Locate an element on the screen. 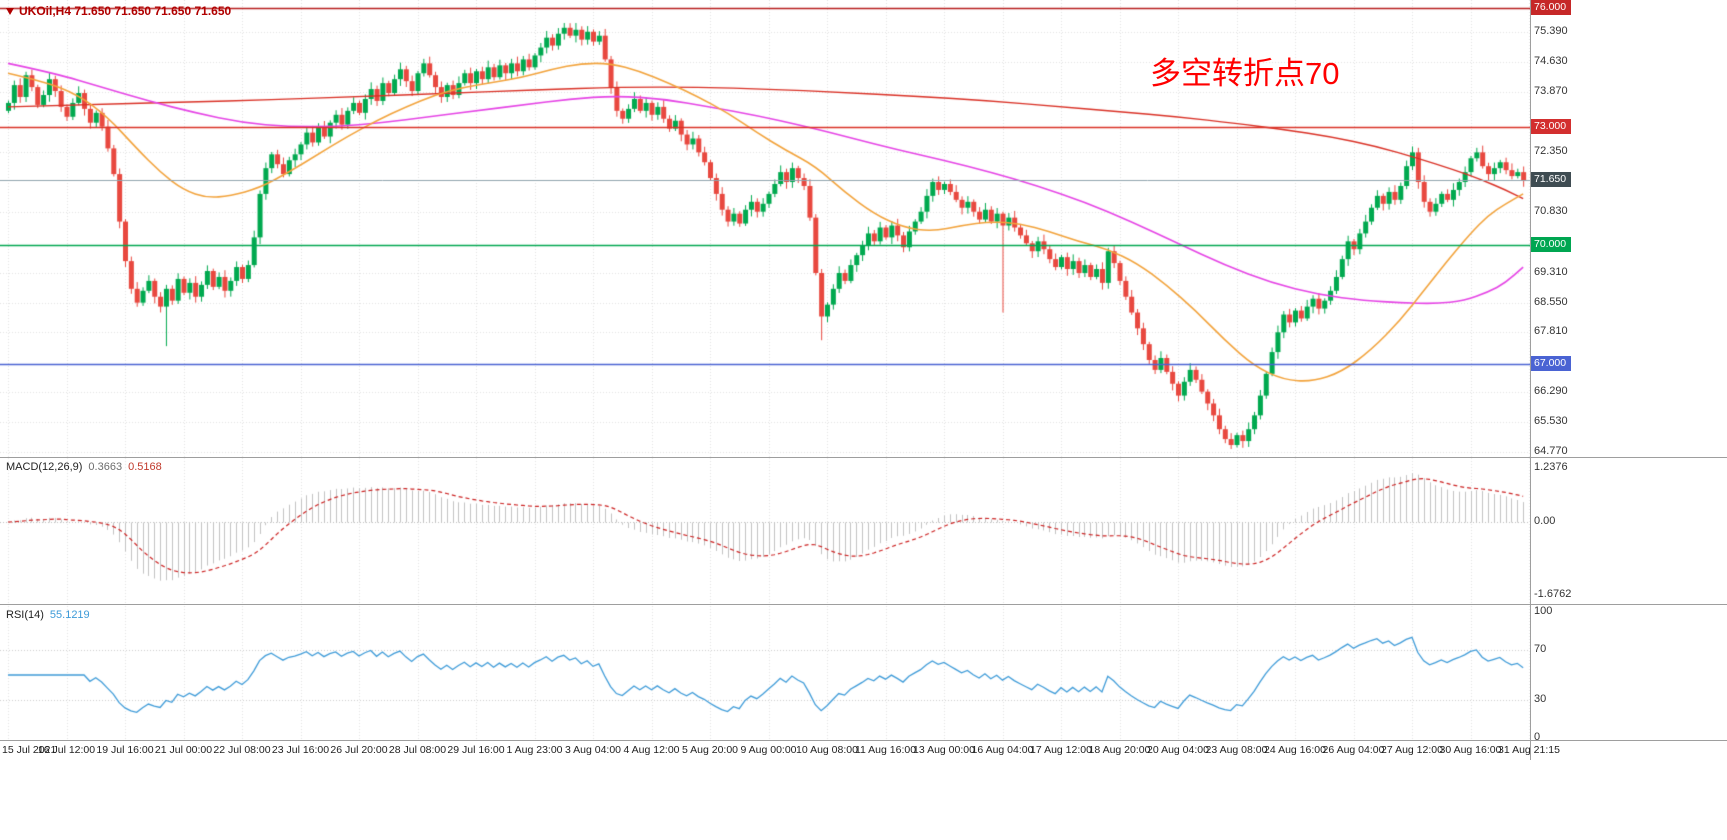 The height and width of the screenshot is (840, 1727). symbol-marker-icon is located at coordinates (10, 11).